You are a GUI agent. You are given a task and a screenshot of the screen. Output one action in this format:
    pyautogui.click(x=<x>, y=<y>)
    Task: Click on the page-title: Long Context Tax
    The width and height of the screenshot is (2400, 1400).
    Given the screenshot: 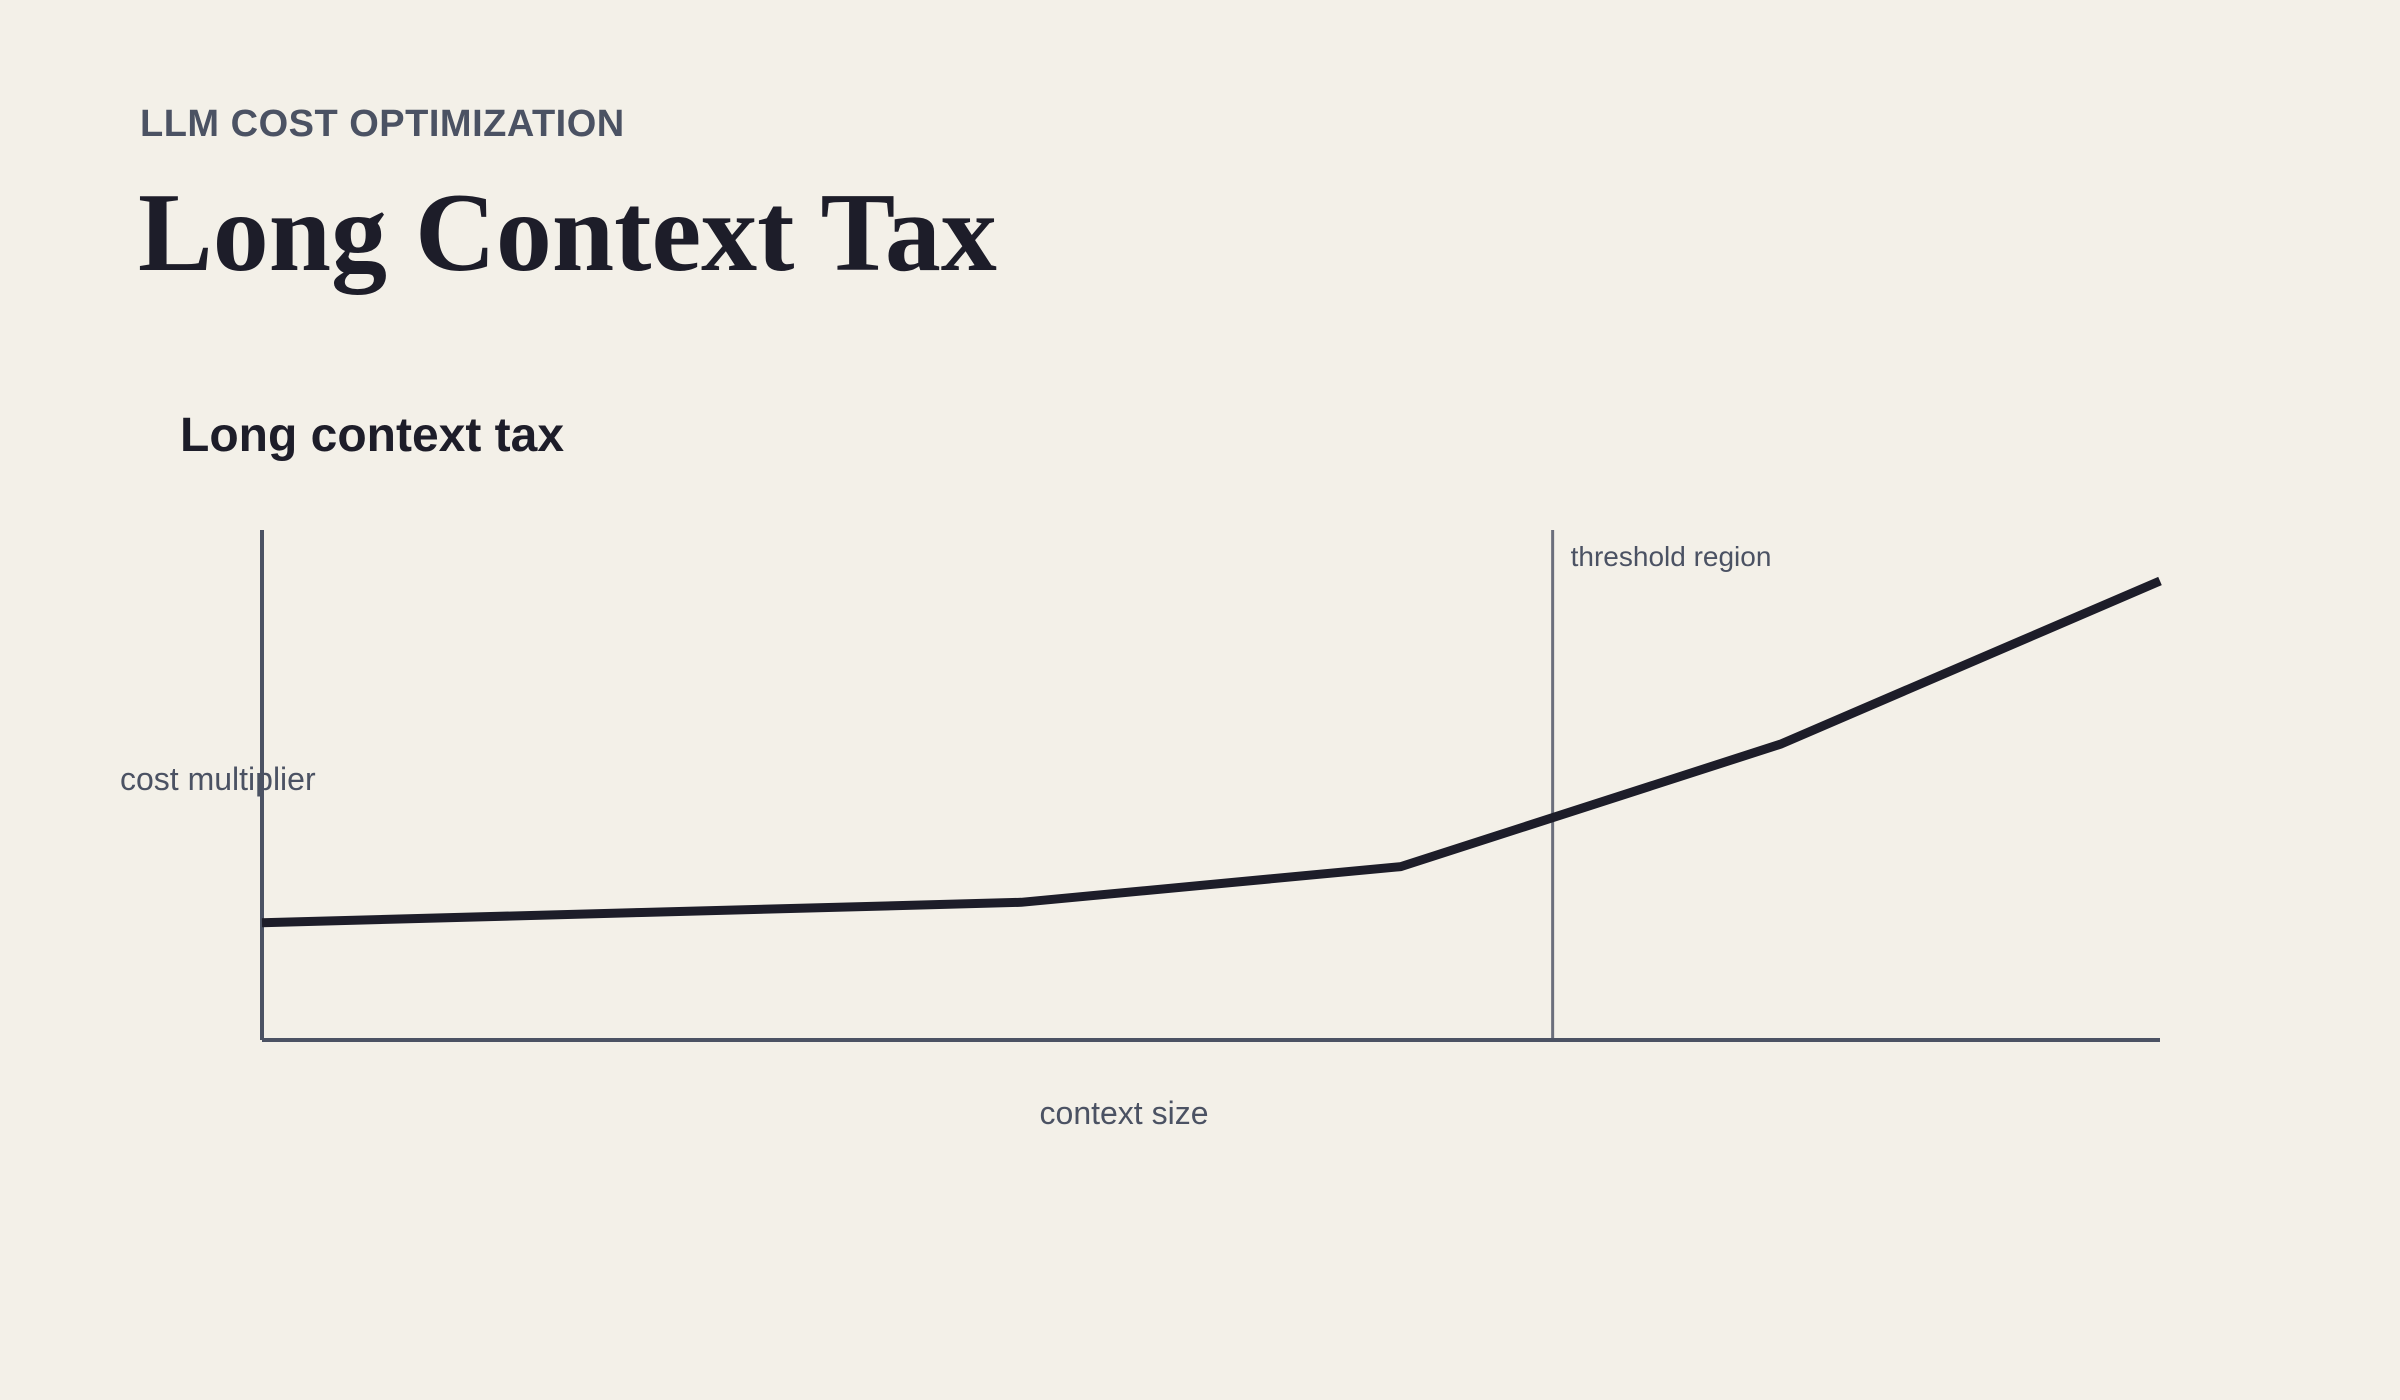 What is the action you would take?
    pyautogui.click(x=567, y=233)
    